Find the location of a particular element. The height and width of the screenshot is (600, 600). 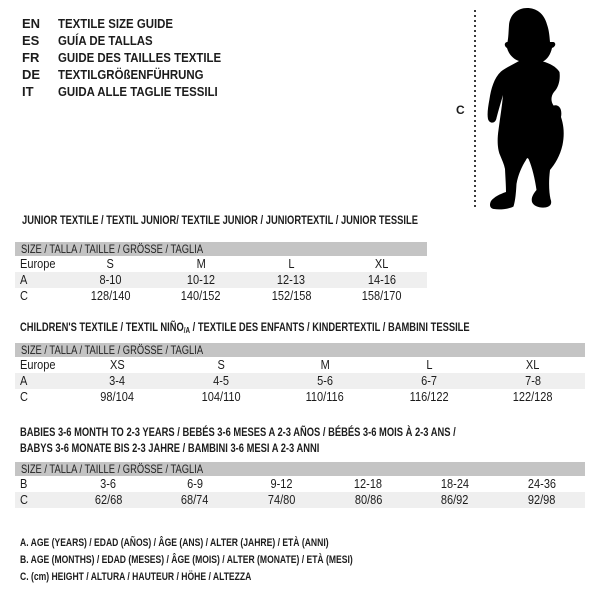

table-cell: 74/80 is located at coordinates (281, 500).